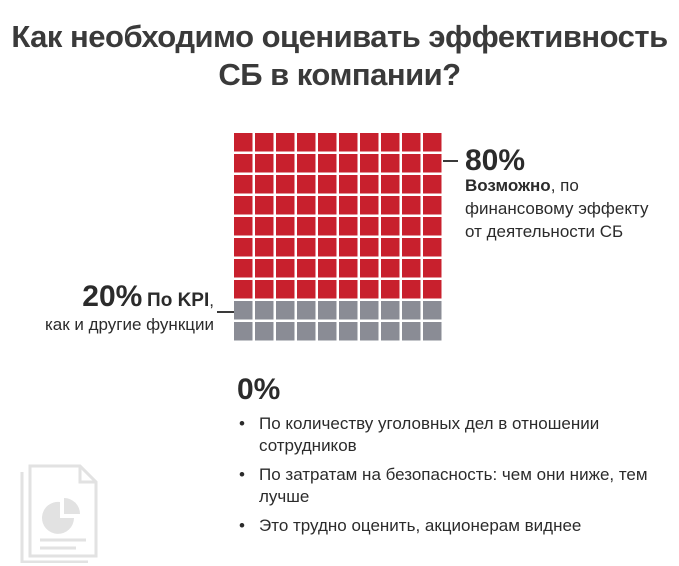 The width and height of the screenshot is (679, 566). I want to click on label-0-percent: 0%, so click(259, 389).